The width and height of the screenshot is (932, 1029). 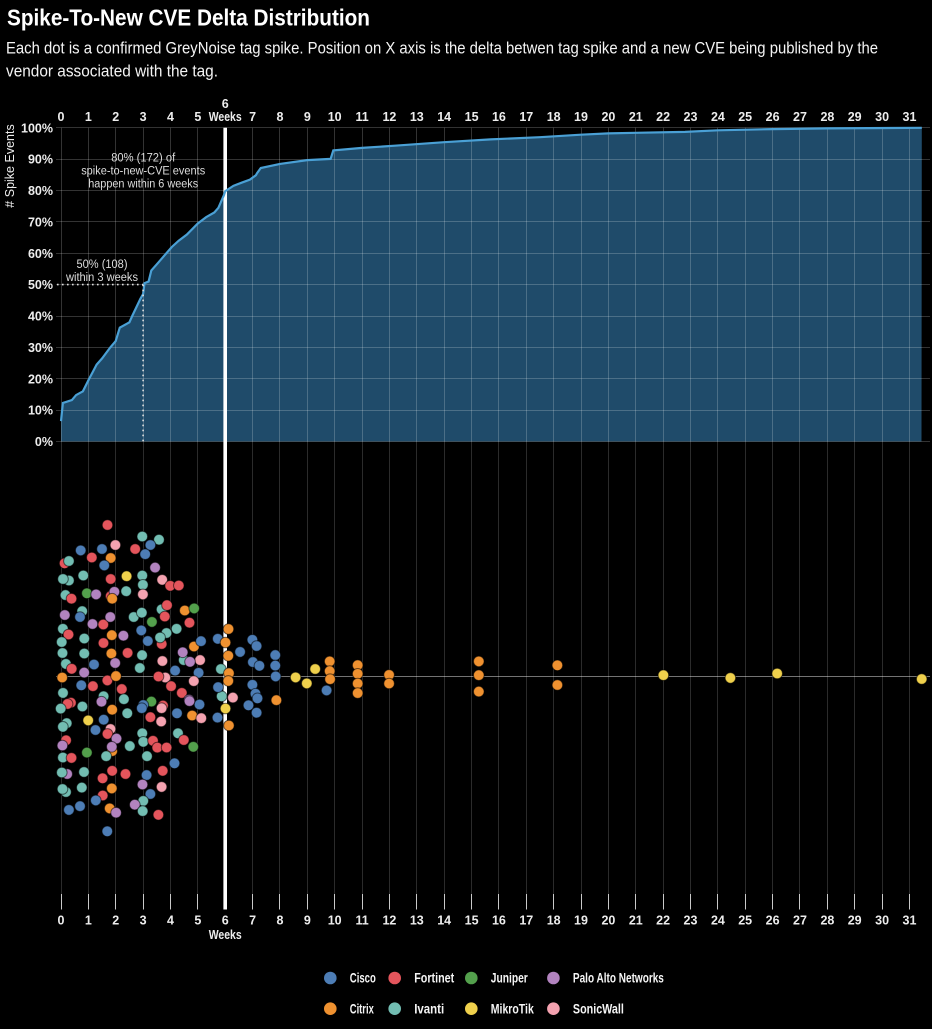 What do you see at coordinates (10, 165) in the screenshot?
I see `svg-text: # Spike Events` at bounding box center [10, 165].